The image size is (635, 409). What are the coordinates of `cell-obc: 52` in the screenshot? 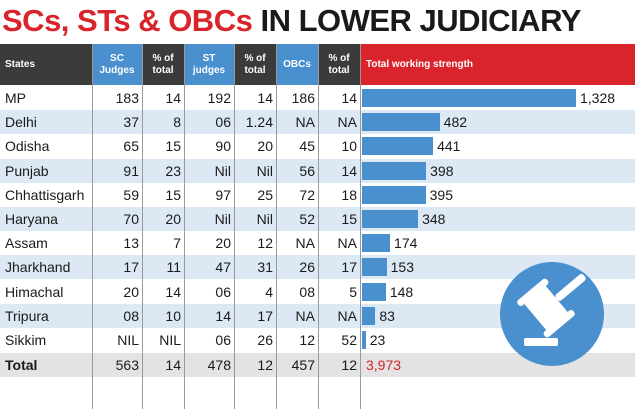 It's located at (307, 219).